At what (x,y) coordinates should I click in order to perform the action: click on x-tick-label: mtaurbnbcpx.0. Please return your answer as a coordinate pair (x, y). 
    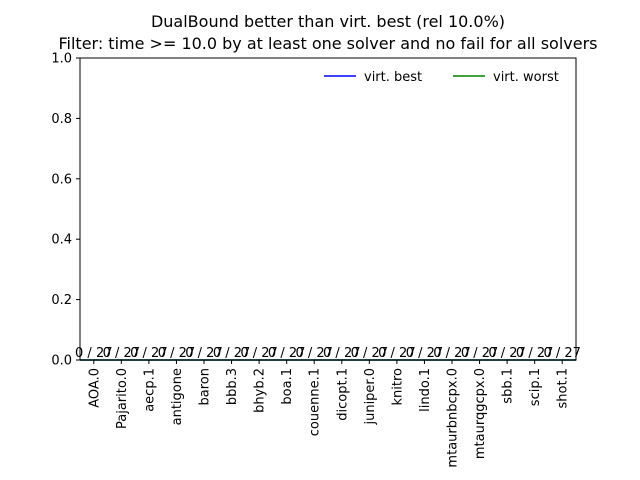
    Looking at the image, I should click on (453, 418).